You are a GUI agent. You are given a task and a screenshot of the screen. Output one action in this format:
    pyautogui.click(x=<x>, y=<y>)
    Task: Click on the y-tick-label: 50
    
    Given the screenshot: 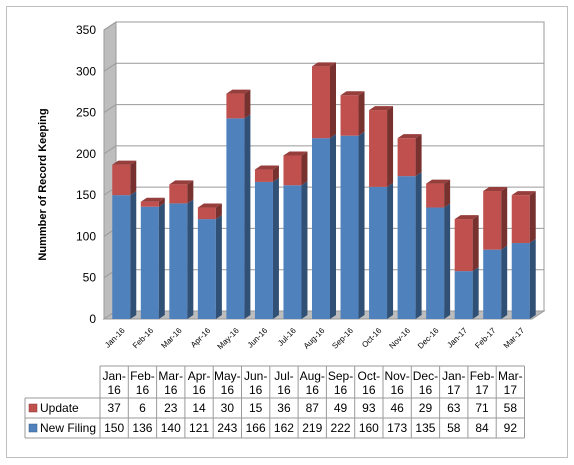 What is the action you would take?
    pyautogui.click(x=90, y=278)
    